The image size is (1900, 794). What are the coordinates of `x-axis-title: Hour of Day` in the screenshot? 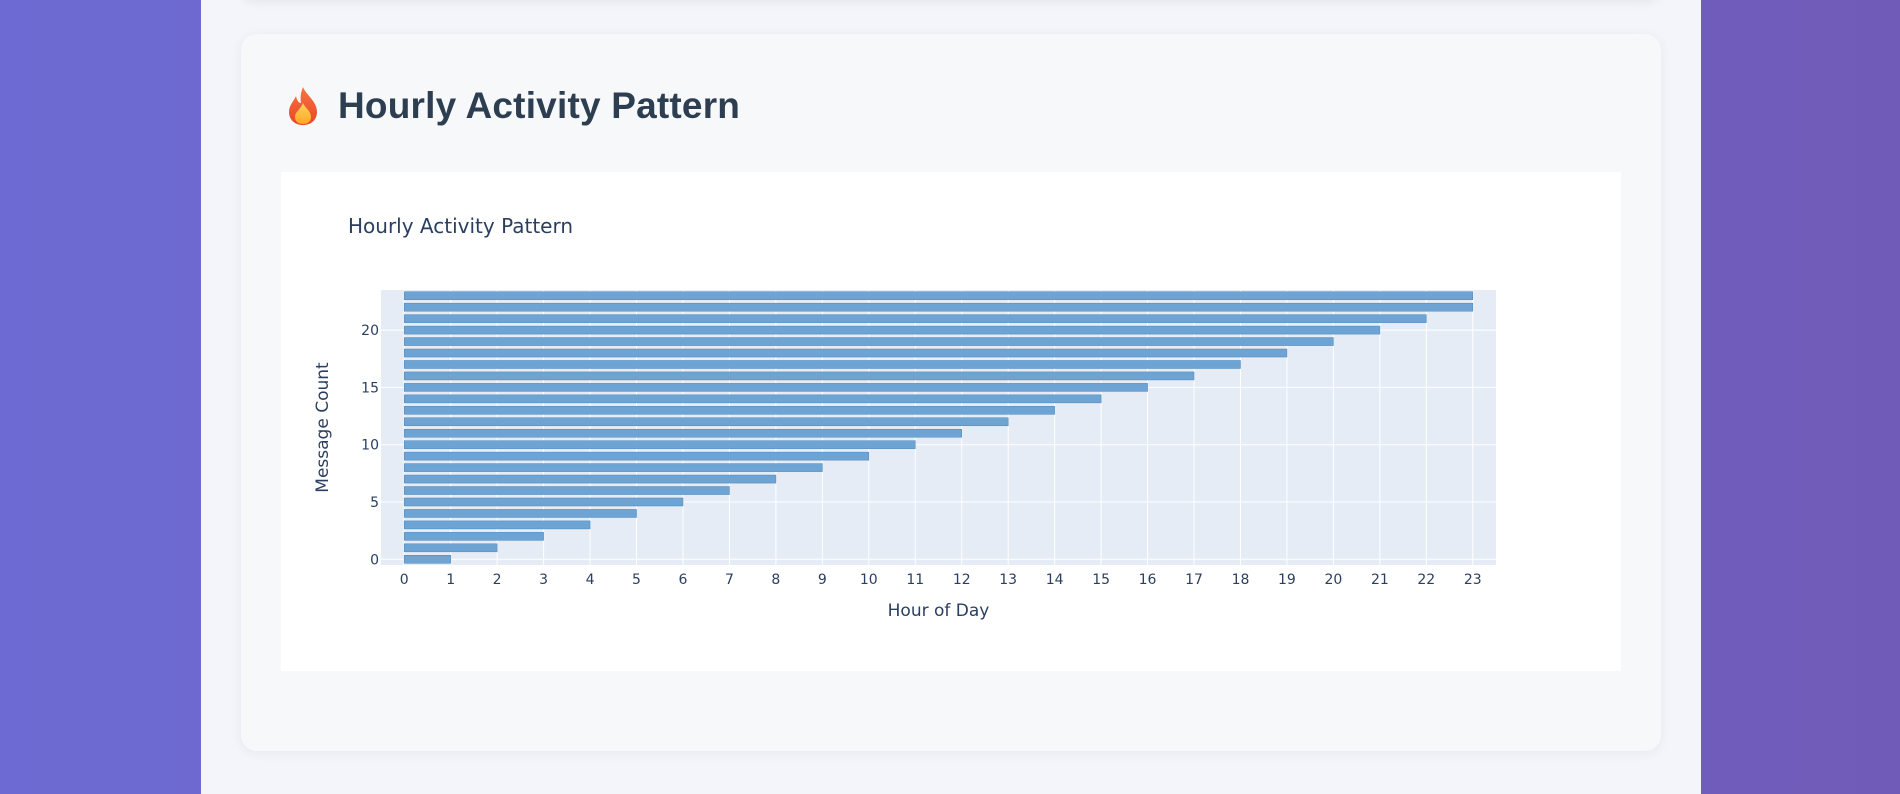 It's located at (939, 611).